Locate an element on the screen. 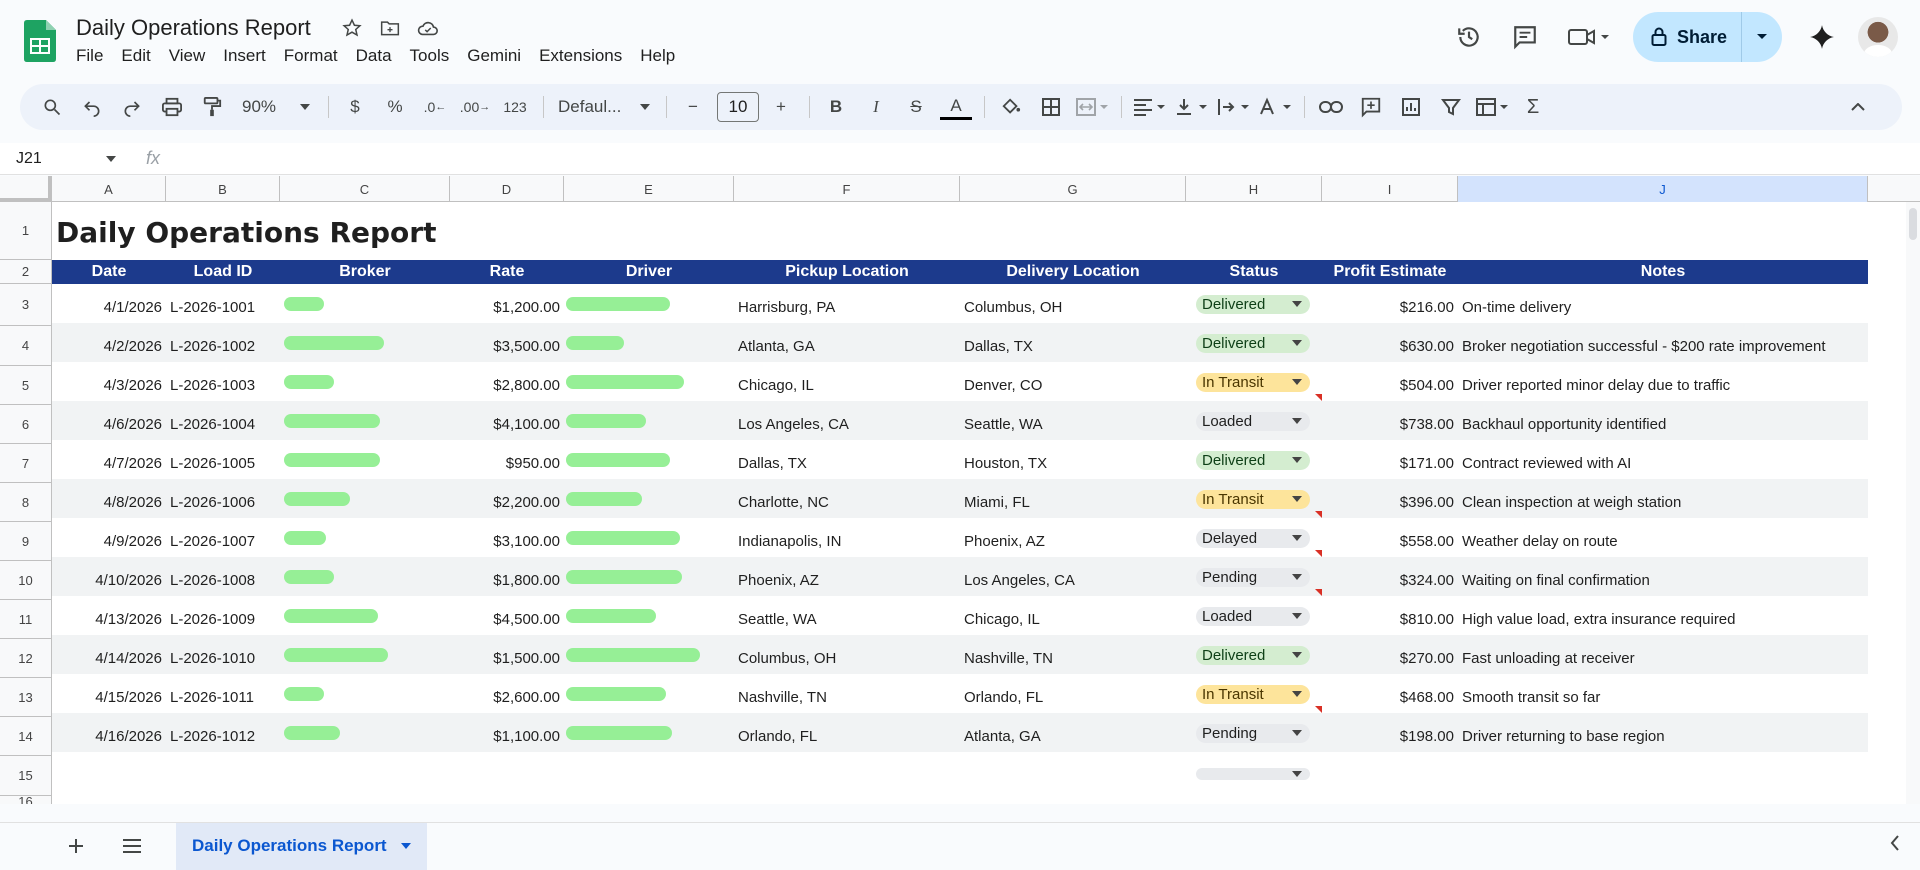  row-header: 3 is located at coordinates (26, 305).